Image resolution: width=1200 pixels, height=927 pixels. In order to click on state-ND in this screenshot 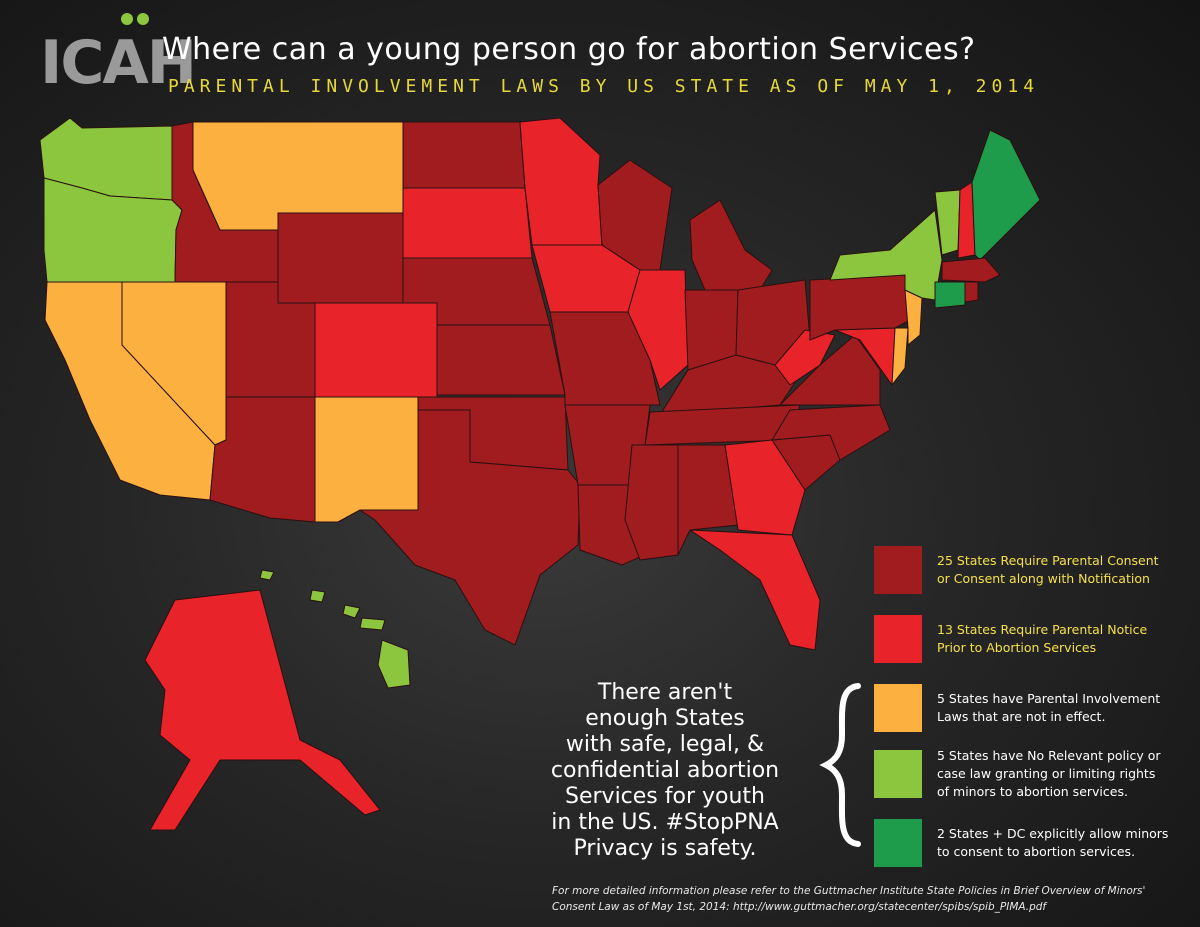, I will do `click(464, 155)`.